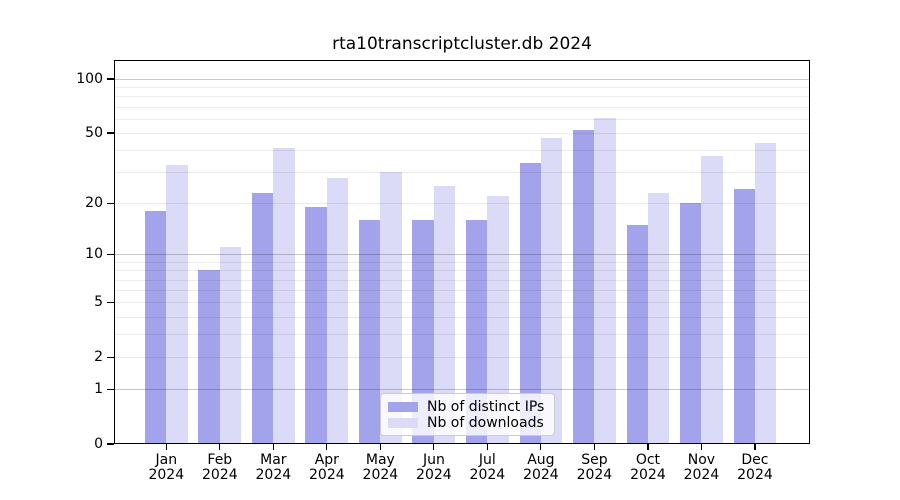 The width and height of the screenshot is (900, 500). What do you see at coordinates (486, 407) in the screenshot?
I see `legend-label-distinct-ips: Nb of distinct IPs` at bounding box center [486, 407].